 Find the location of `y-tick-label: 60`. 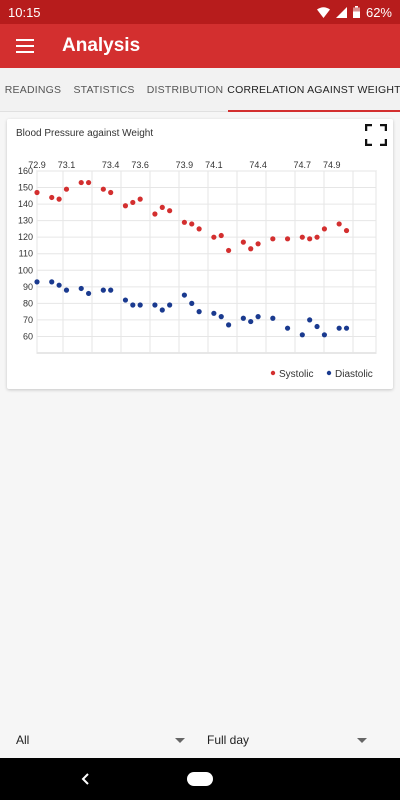

y-tick-label: 60 is located at coordinates (28, 336).